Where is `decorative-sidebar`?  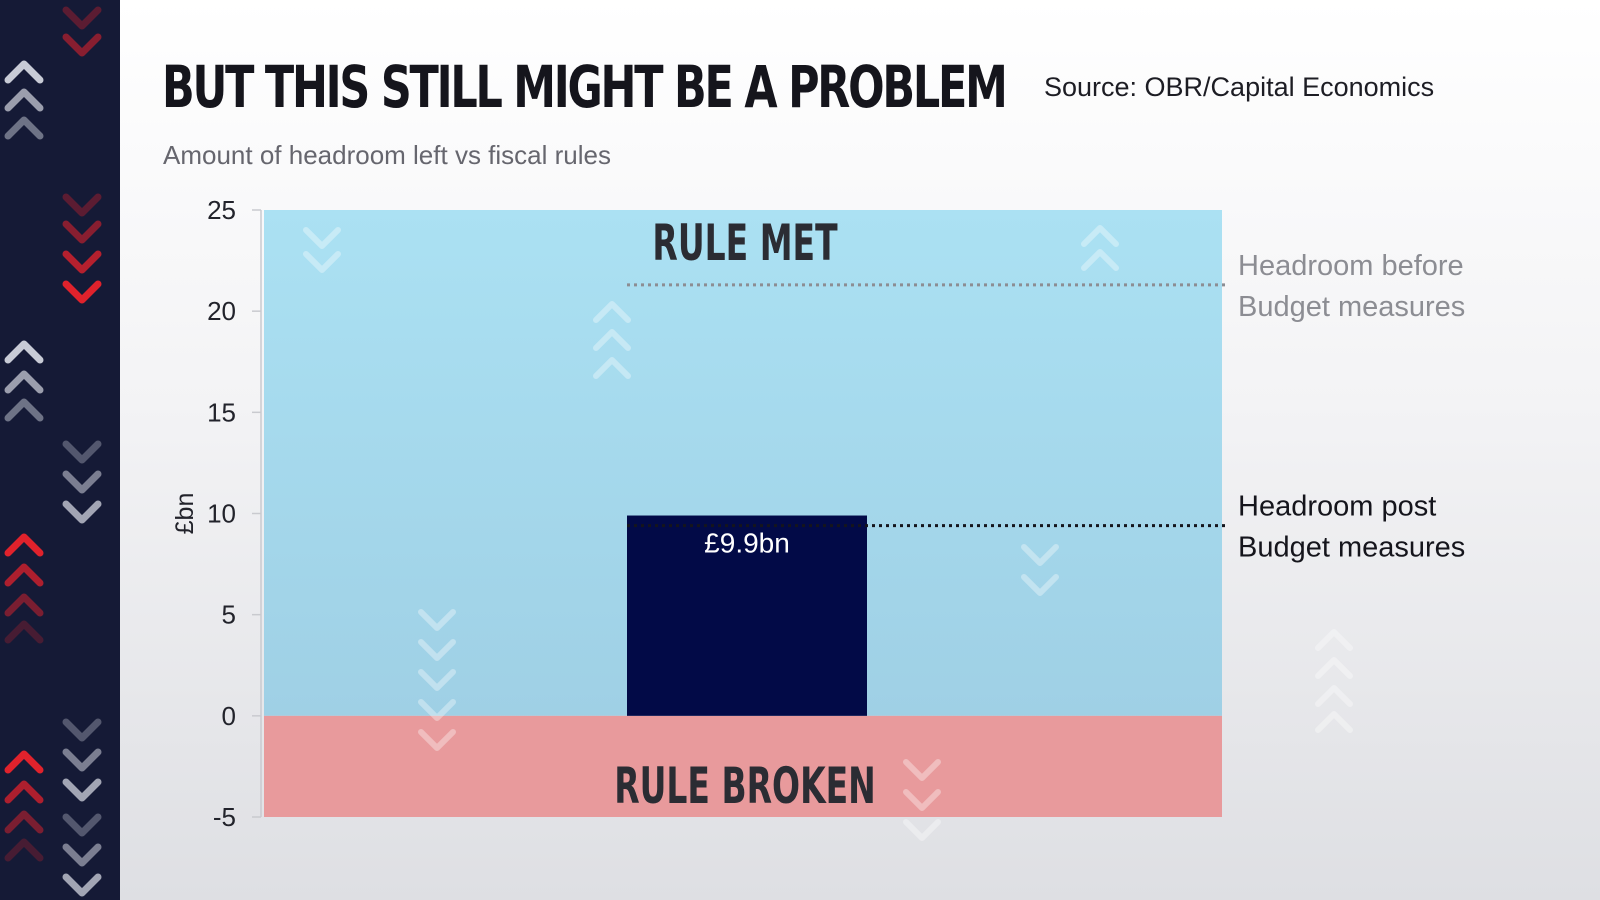
decorative-sidebar is located at coordinates (60, 450).